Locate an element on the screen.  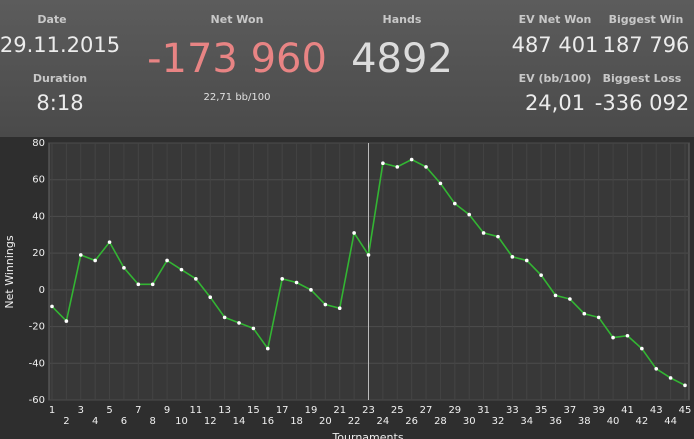
x-tick-label: 3 is located at coordinates (81, 410).